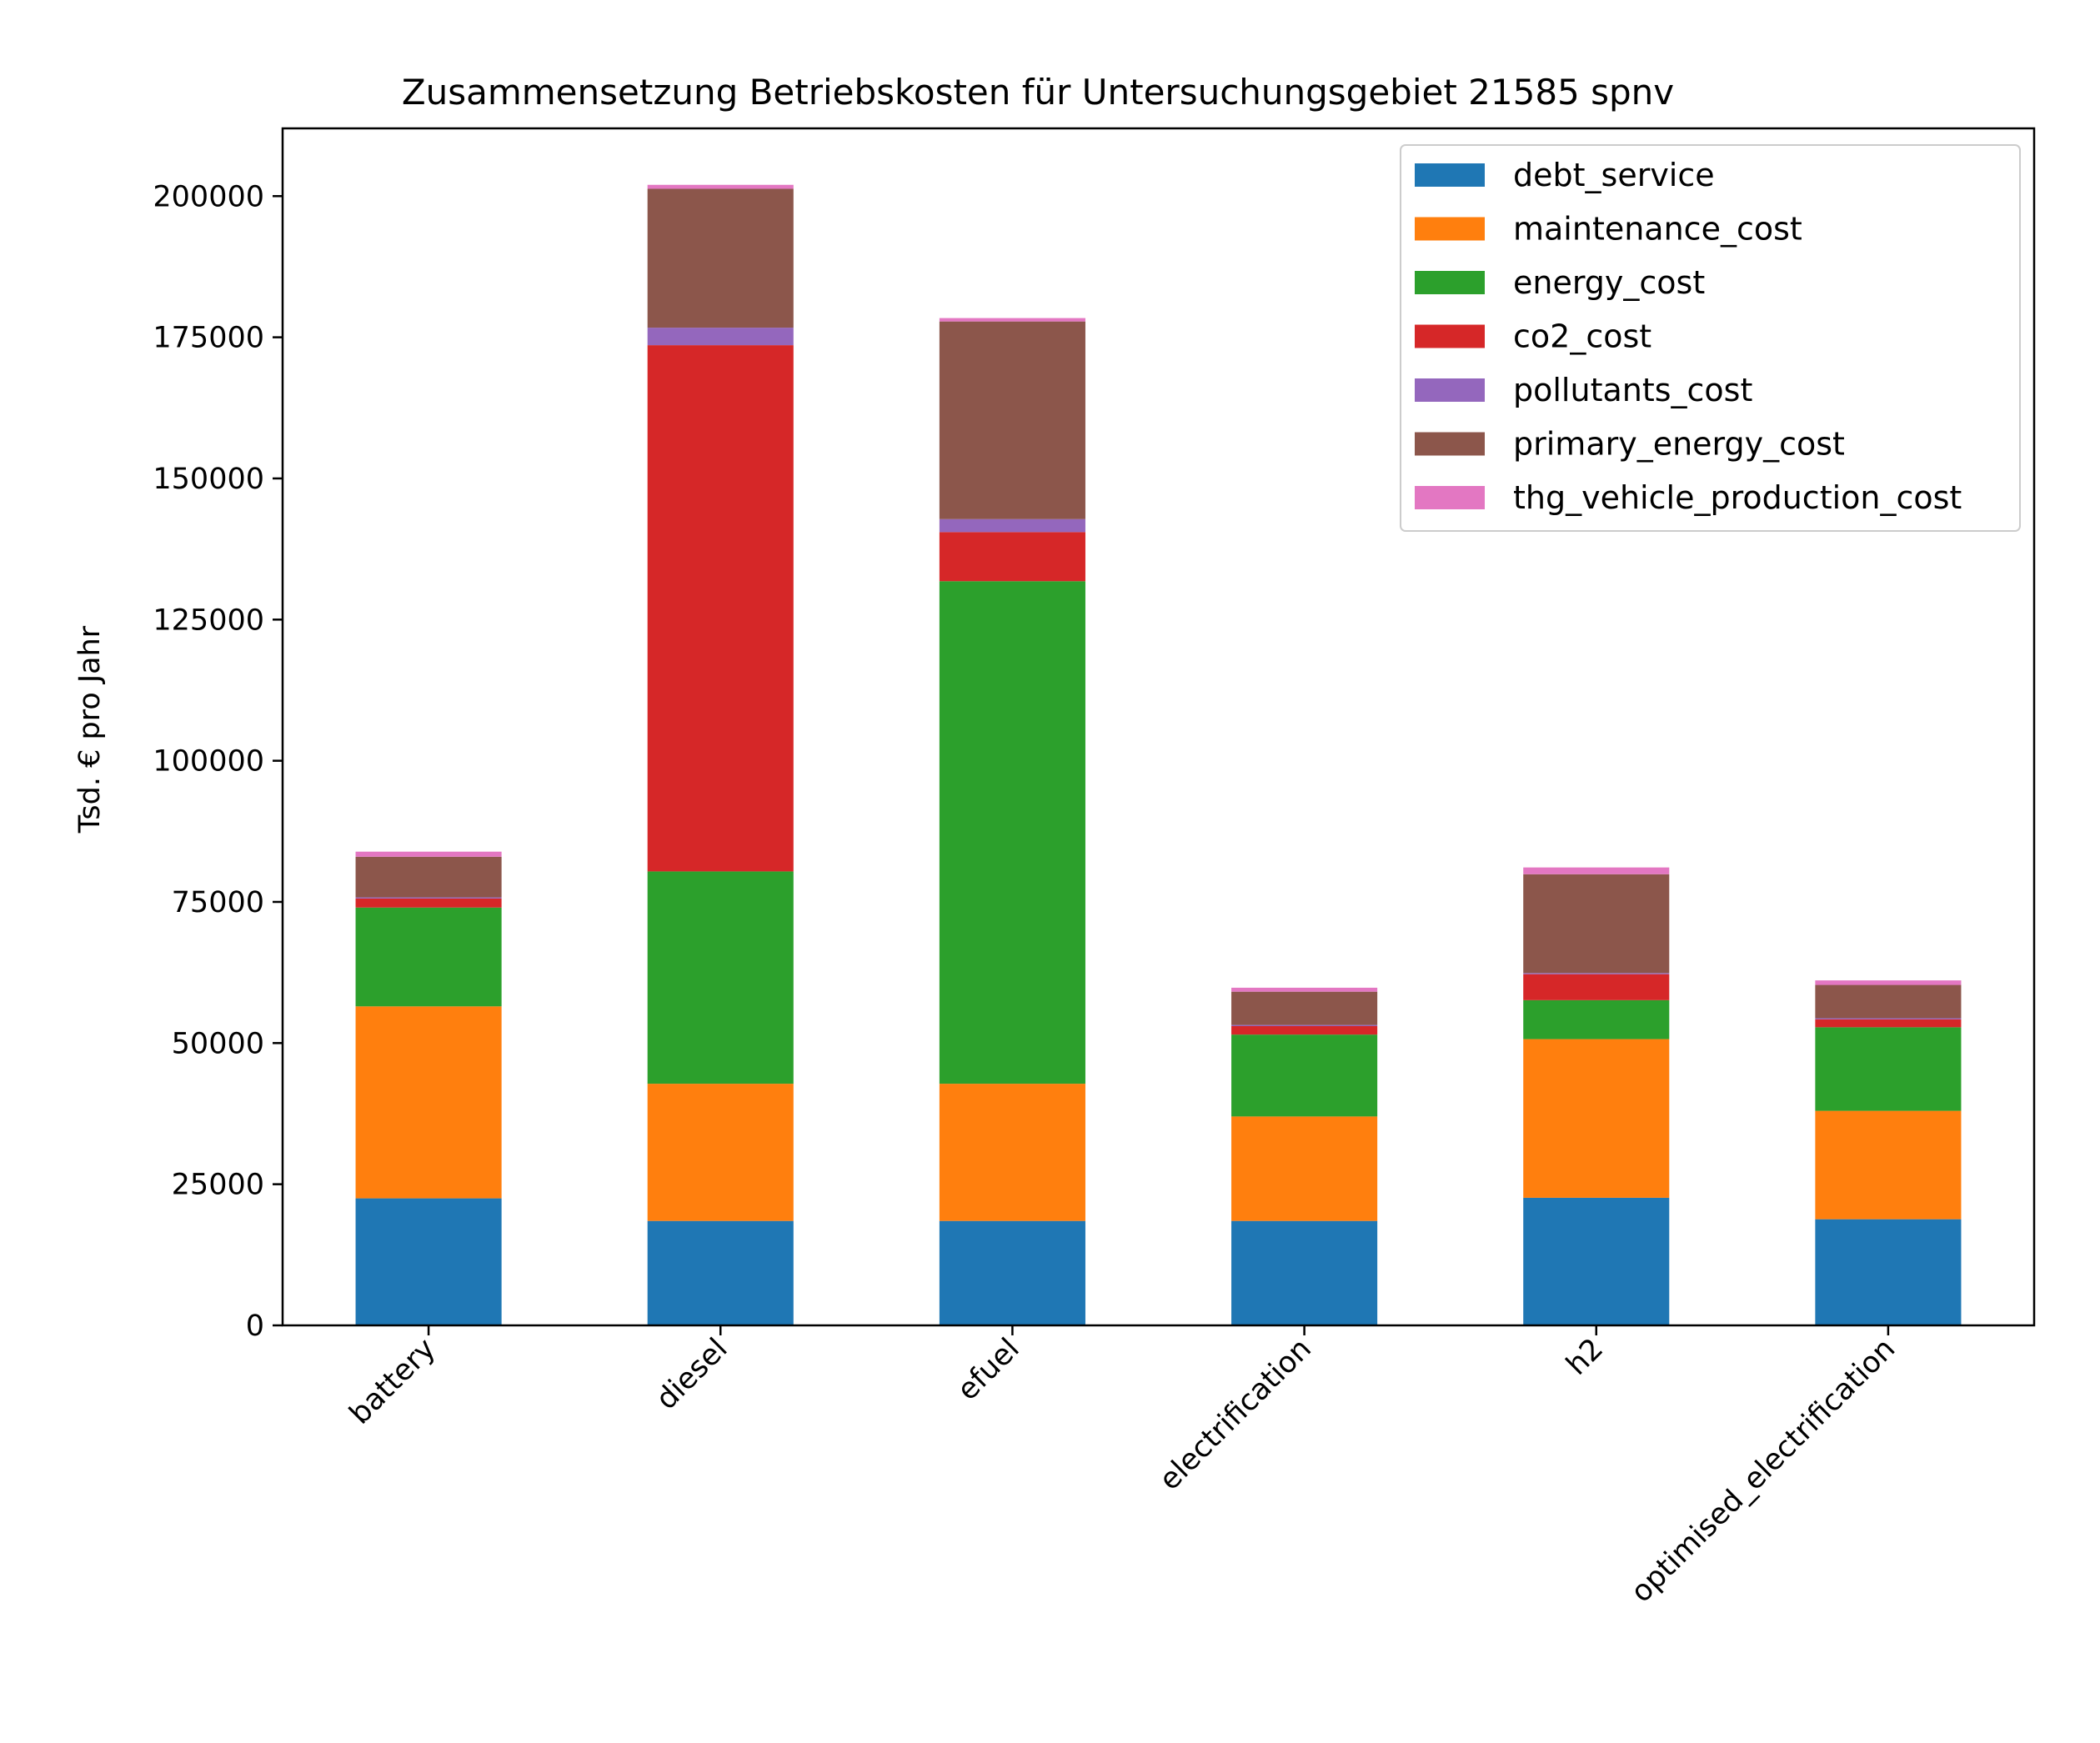 This screenshot has height=1743, width=2100. I want to click on legend-box, so click(1710, 338).